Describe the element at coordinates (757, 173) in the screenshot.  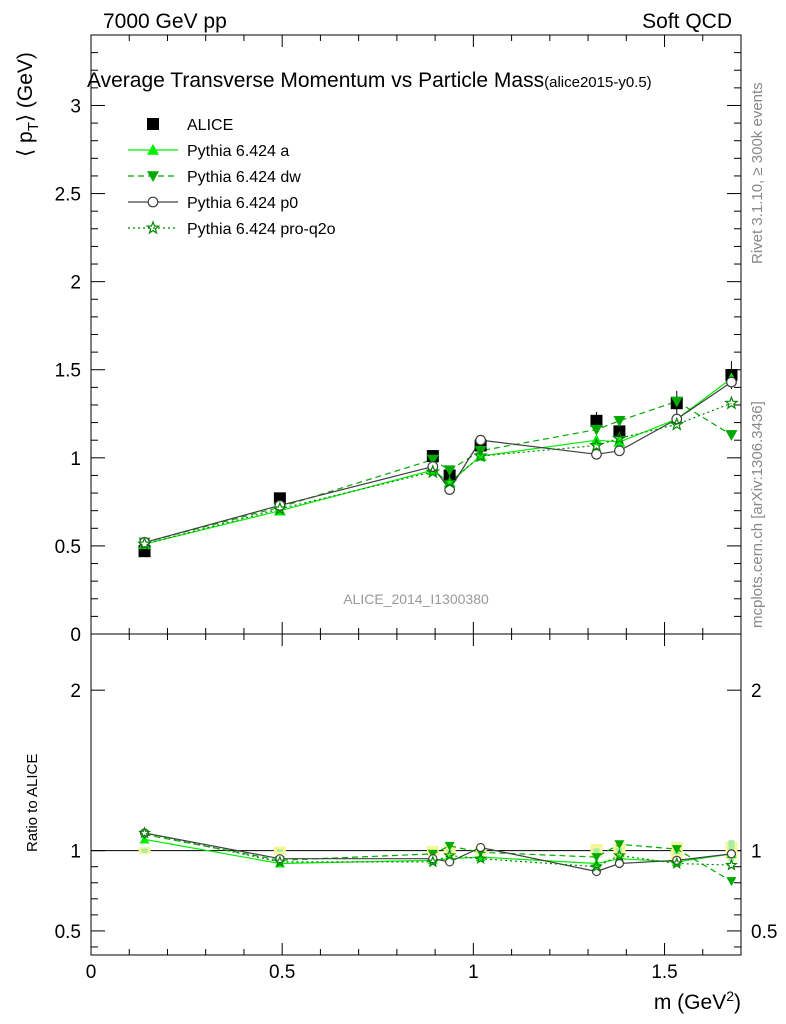
I see `rivet-label: Rivet 3.1.10, ≥ 300k events` at that location.